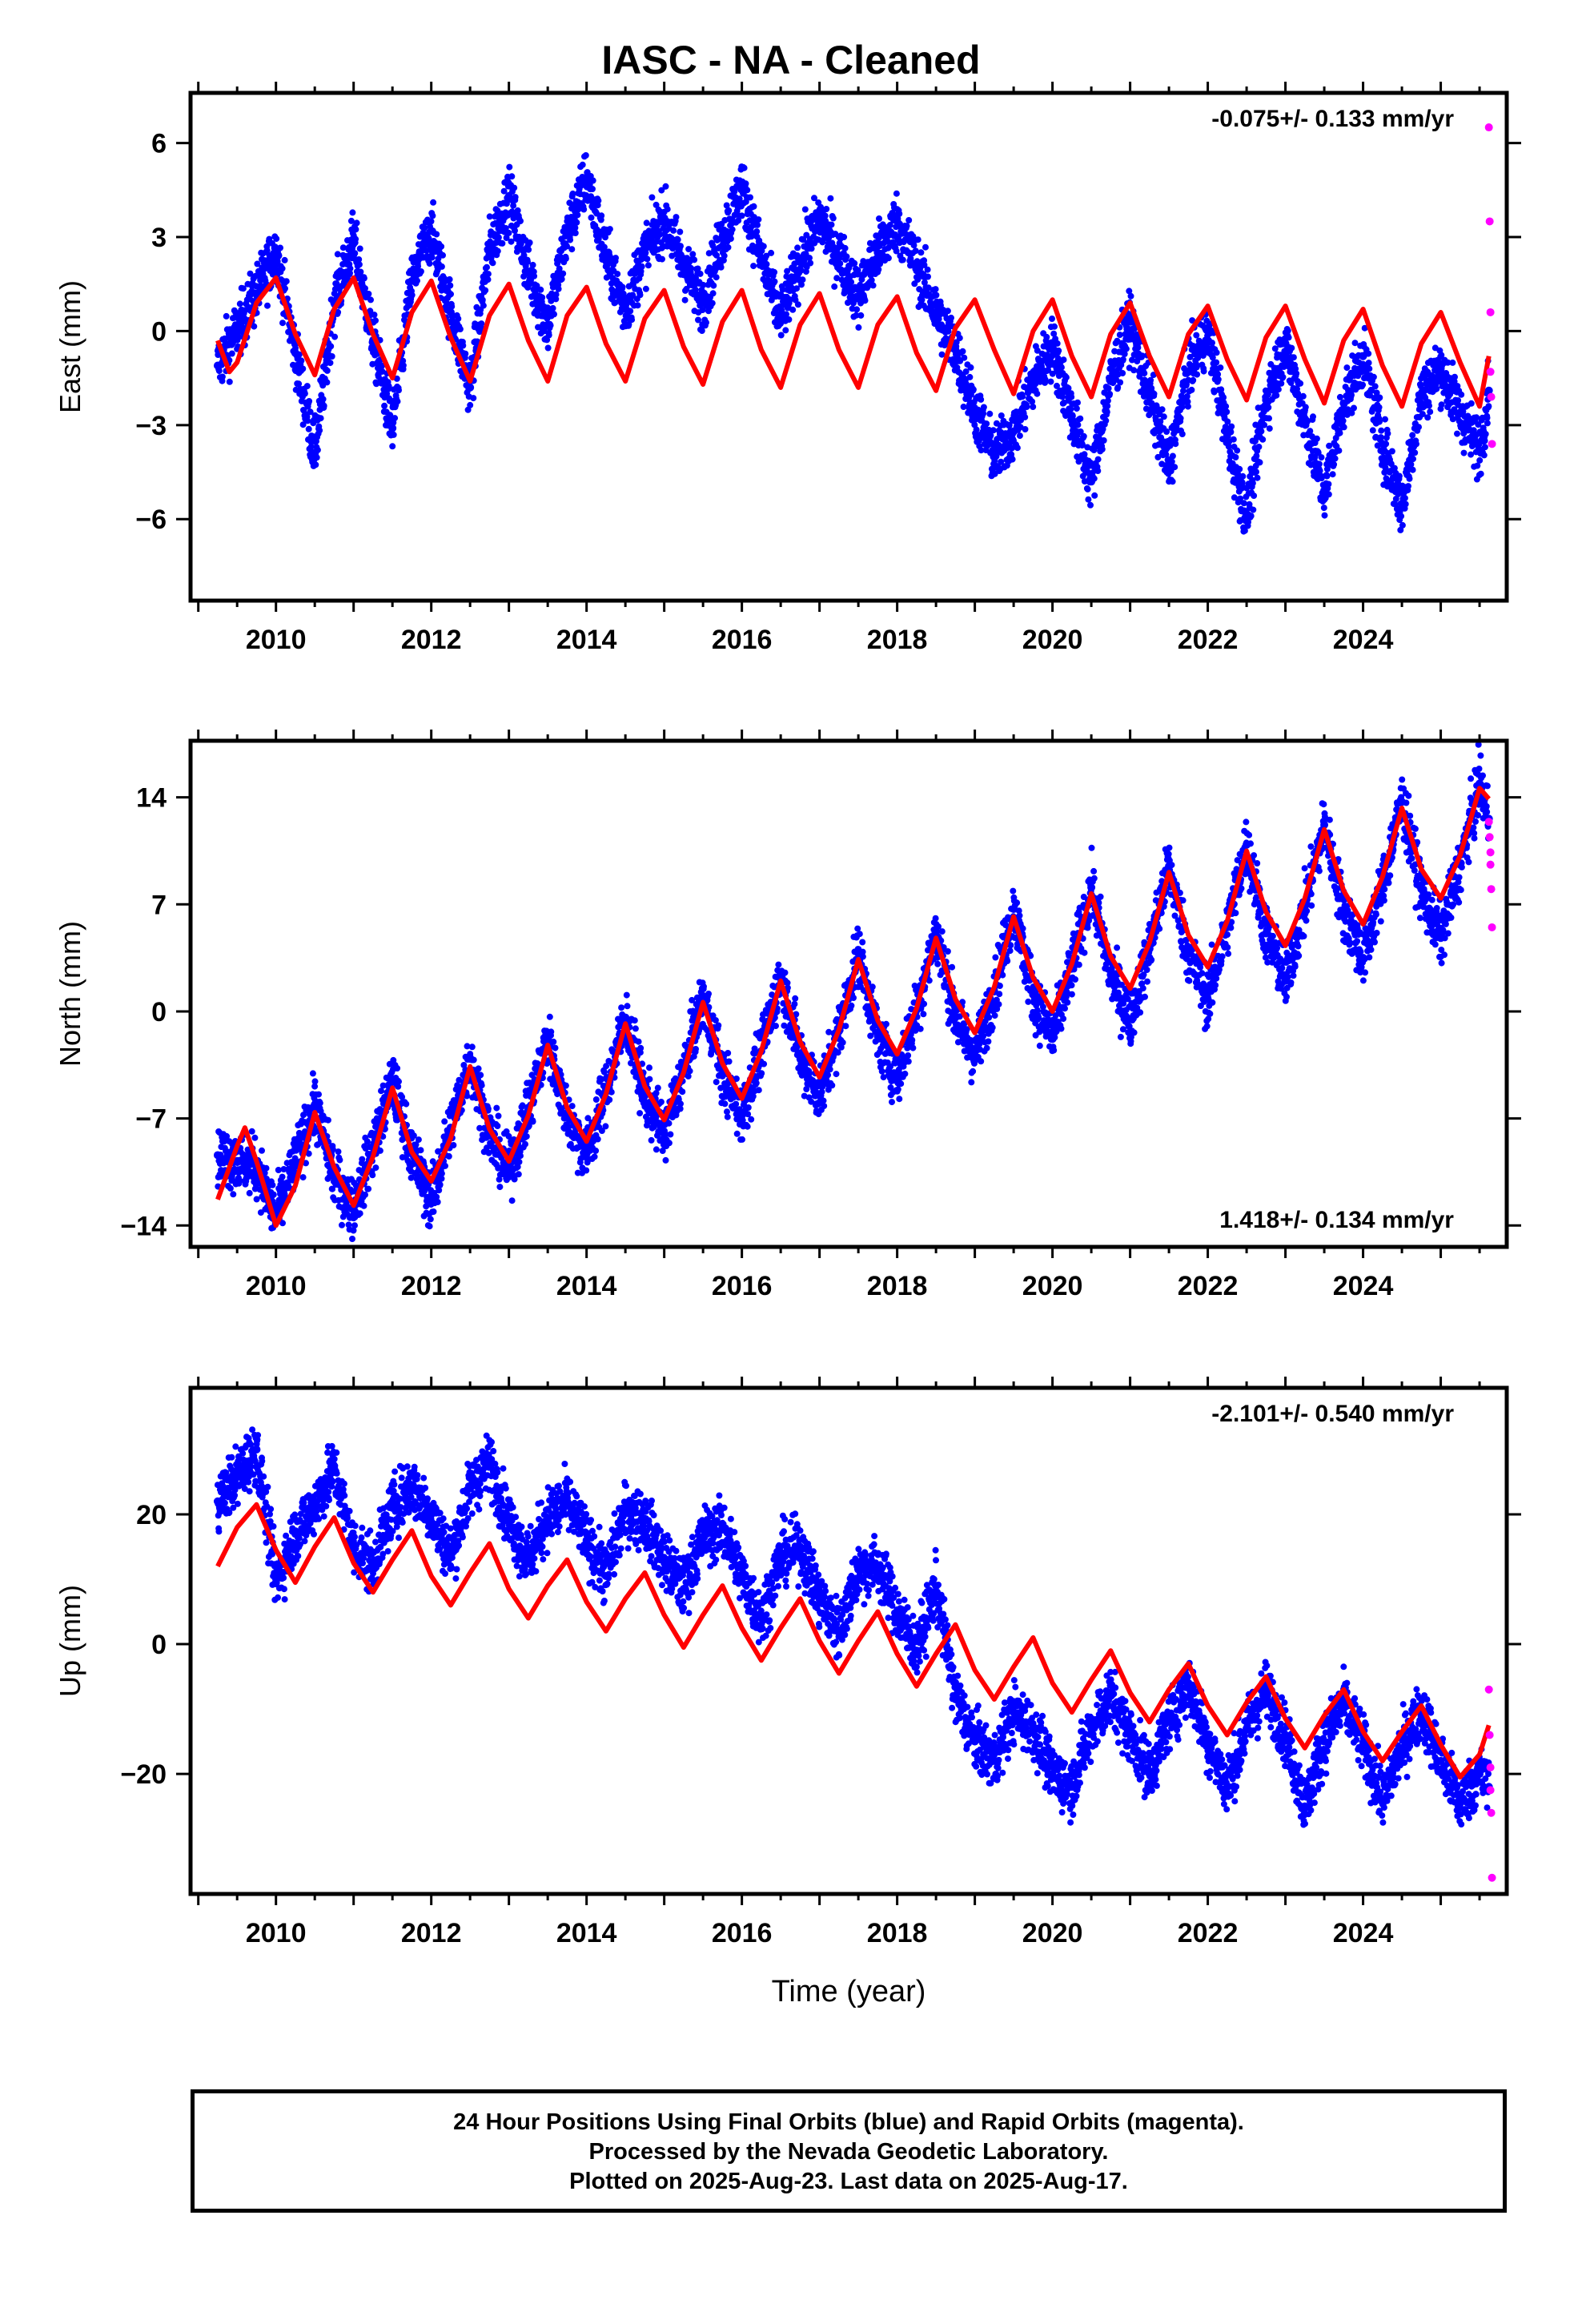 Image resolution: width=1582 pixels, height=2324 pixels. I want to click on up-model-fit-line, so click(853, 1641).